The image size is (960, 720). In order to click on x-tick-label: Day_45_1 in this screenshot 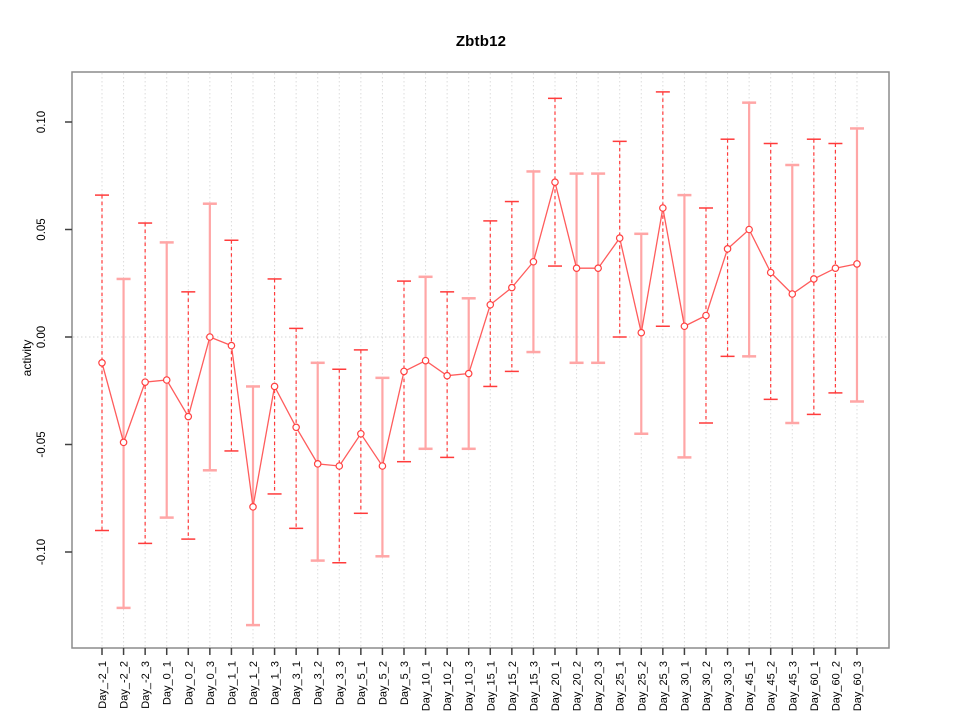, I will do `click(750, 686)`.